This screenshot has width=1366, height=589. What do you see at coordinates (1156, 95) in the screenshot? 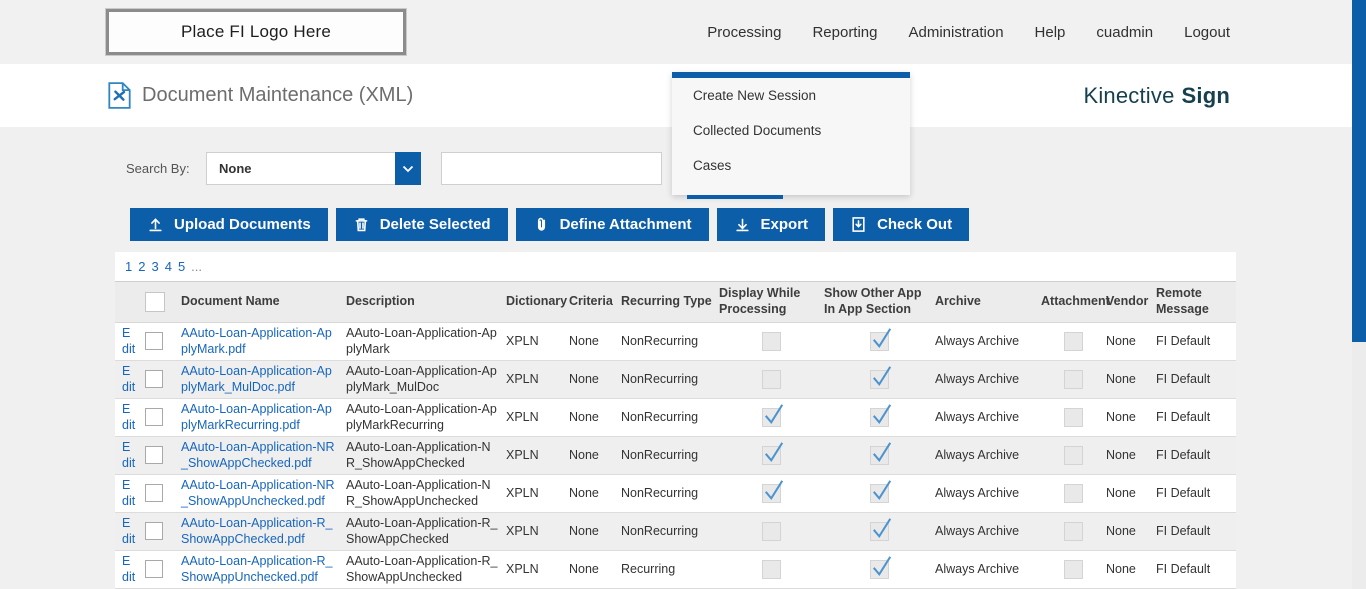
I see `brand-logo: Kinective Sign` at bounding box center [1156, 95].